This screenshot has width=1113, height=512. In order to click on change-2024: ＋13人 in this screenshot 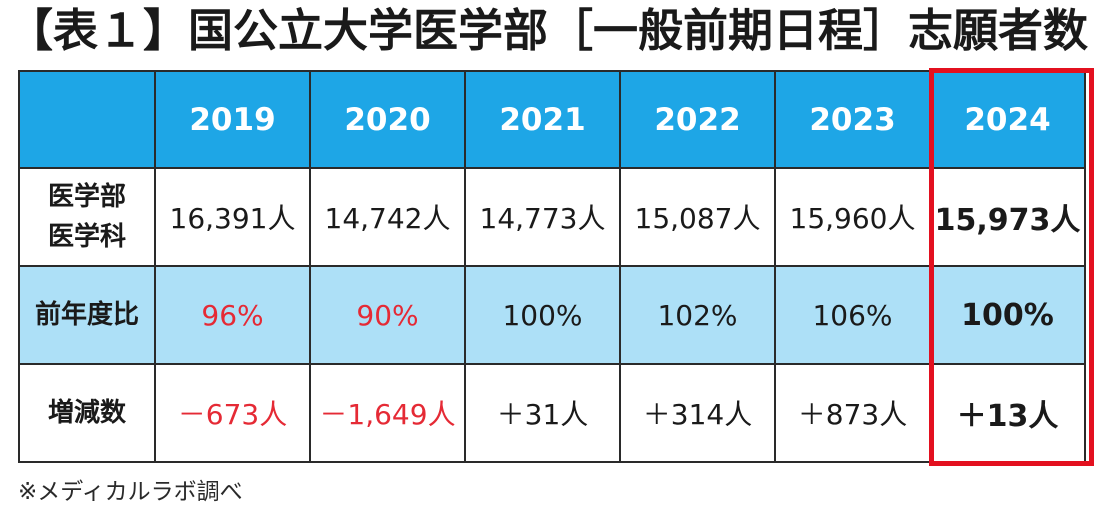, I will do `click(1007, 413)`.